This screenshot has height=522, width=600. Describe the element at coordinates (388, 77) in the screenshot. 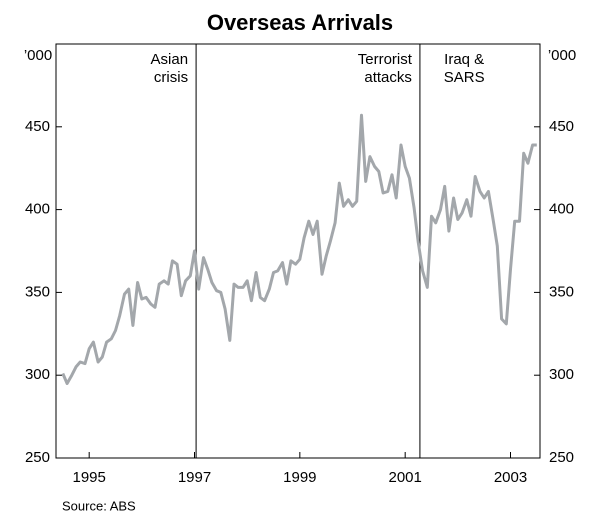

I see `annotation: attacks` at that location.